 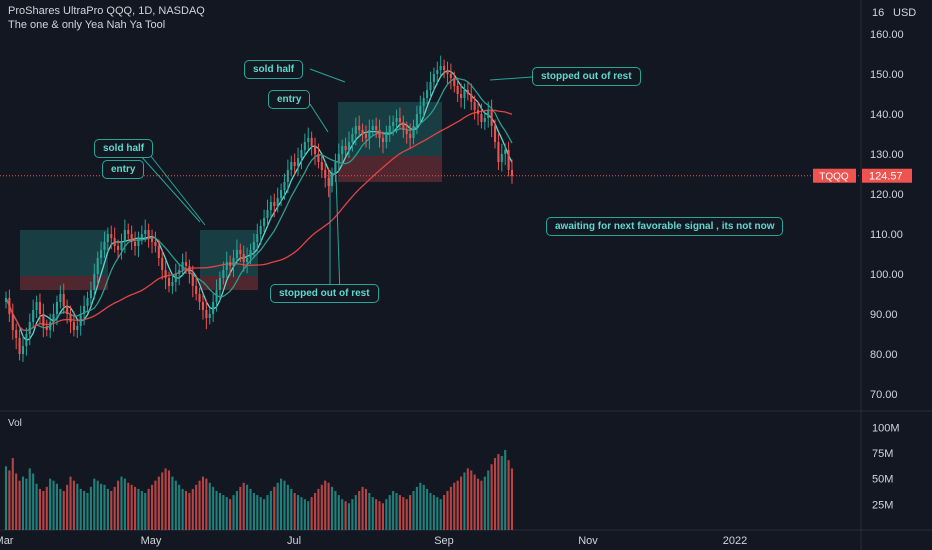 I want to click on annotation-entry-2: entry, so click(x=289, y=99).